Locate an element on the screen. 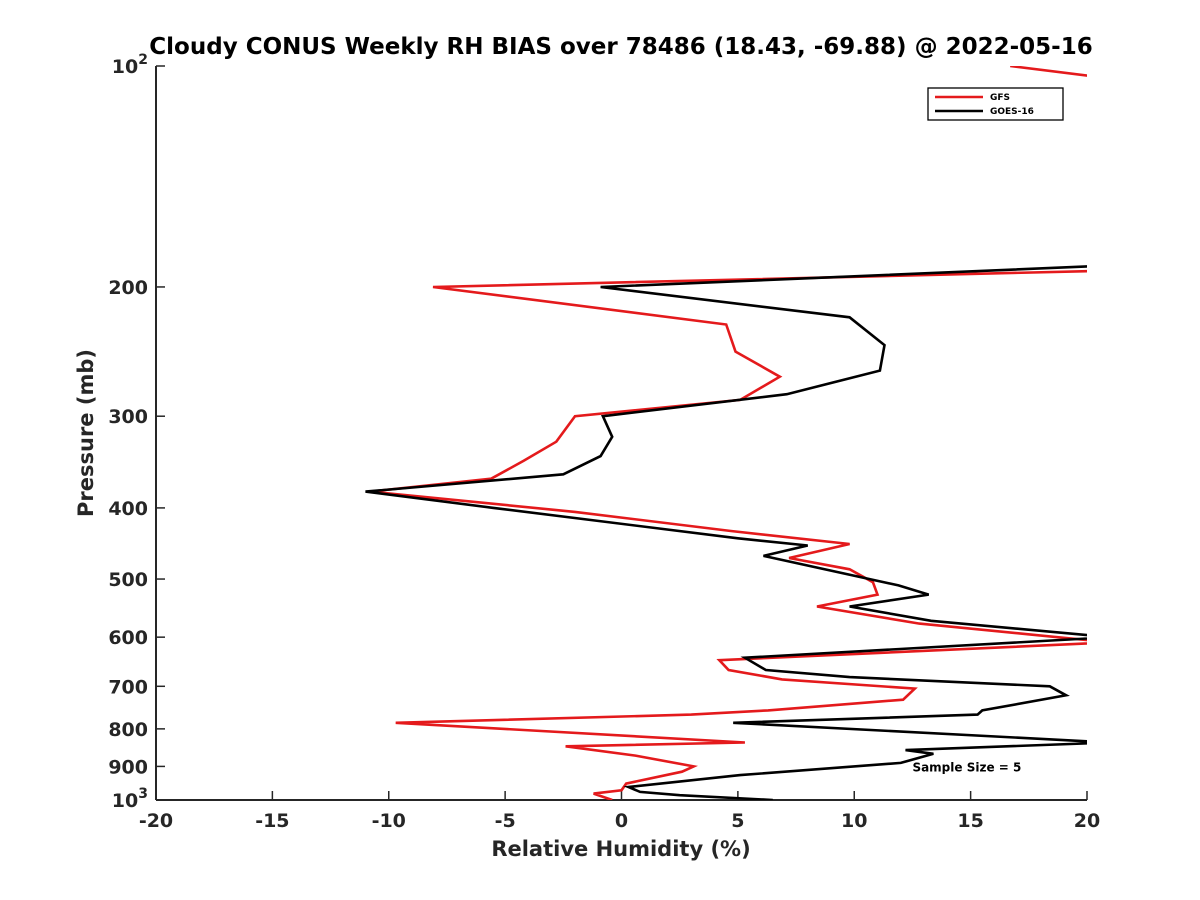  legend: GFS GOES-16 is located at coordinates (995, 104).